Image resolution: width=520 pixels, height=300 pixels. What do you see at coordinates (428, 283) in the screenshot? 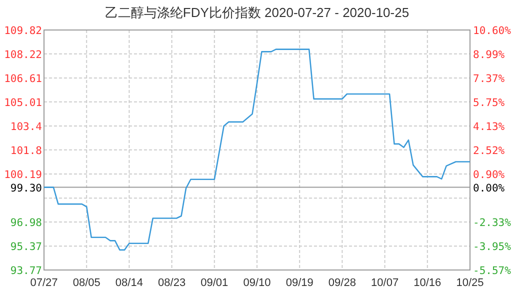
I see `x-tick-label: 10/16` at bounding box center [428, 283].